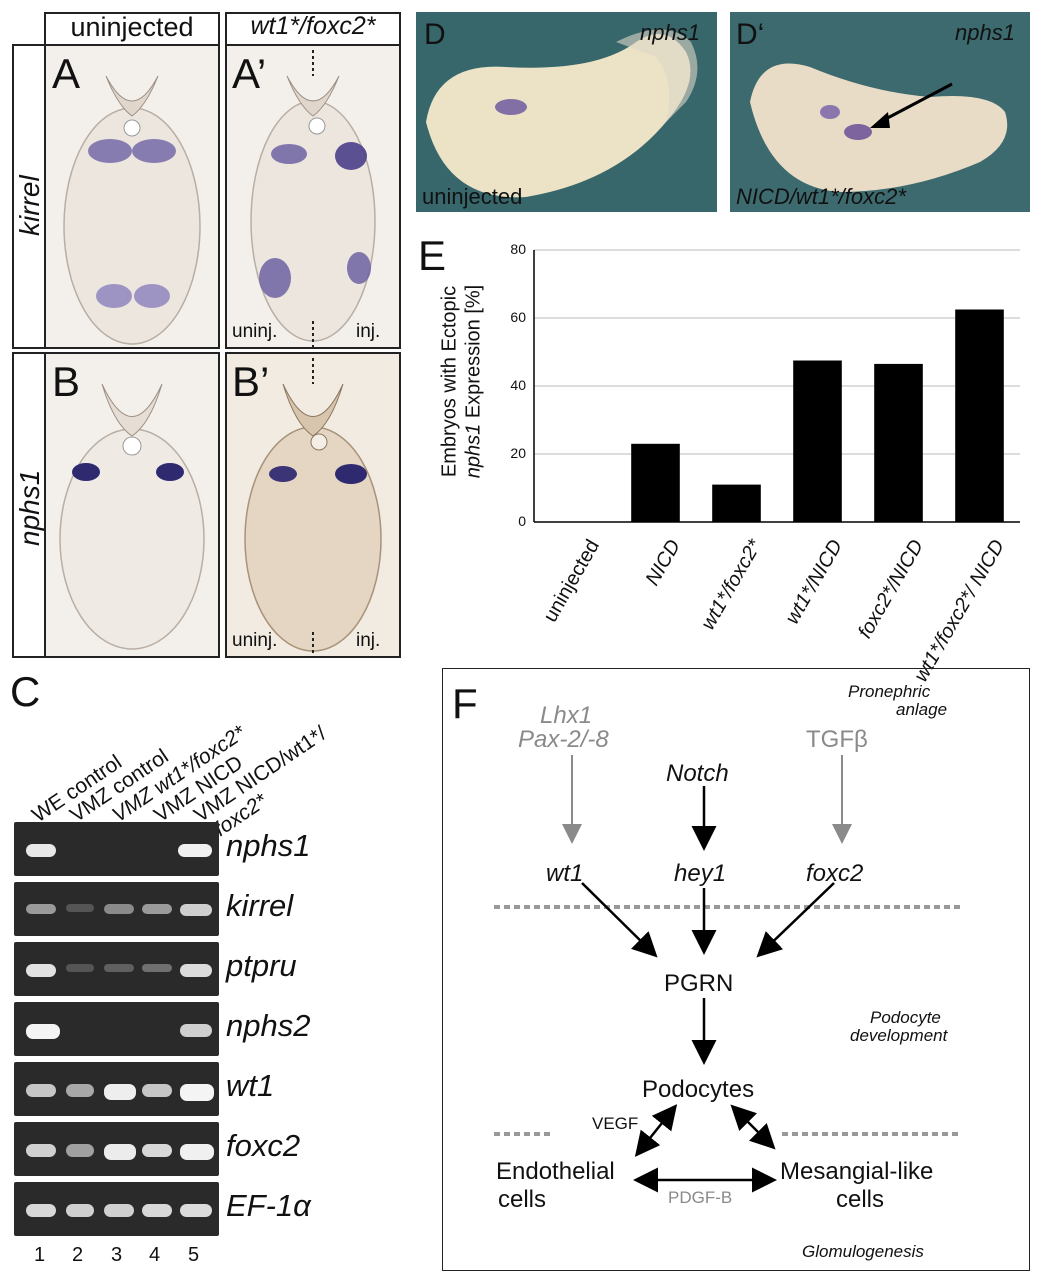 The height and width of the screenshot is (1280, 1042). I want to click on gel-label-nphs1: nphs1, so click(268, 845).